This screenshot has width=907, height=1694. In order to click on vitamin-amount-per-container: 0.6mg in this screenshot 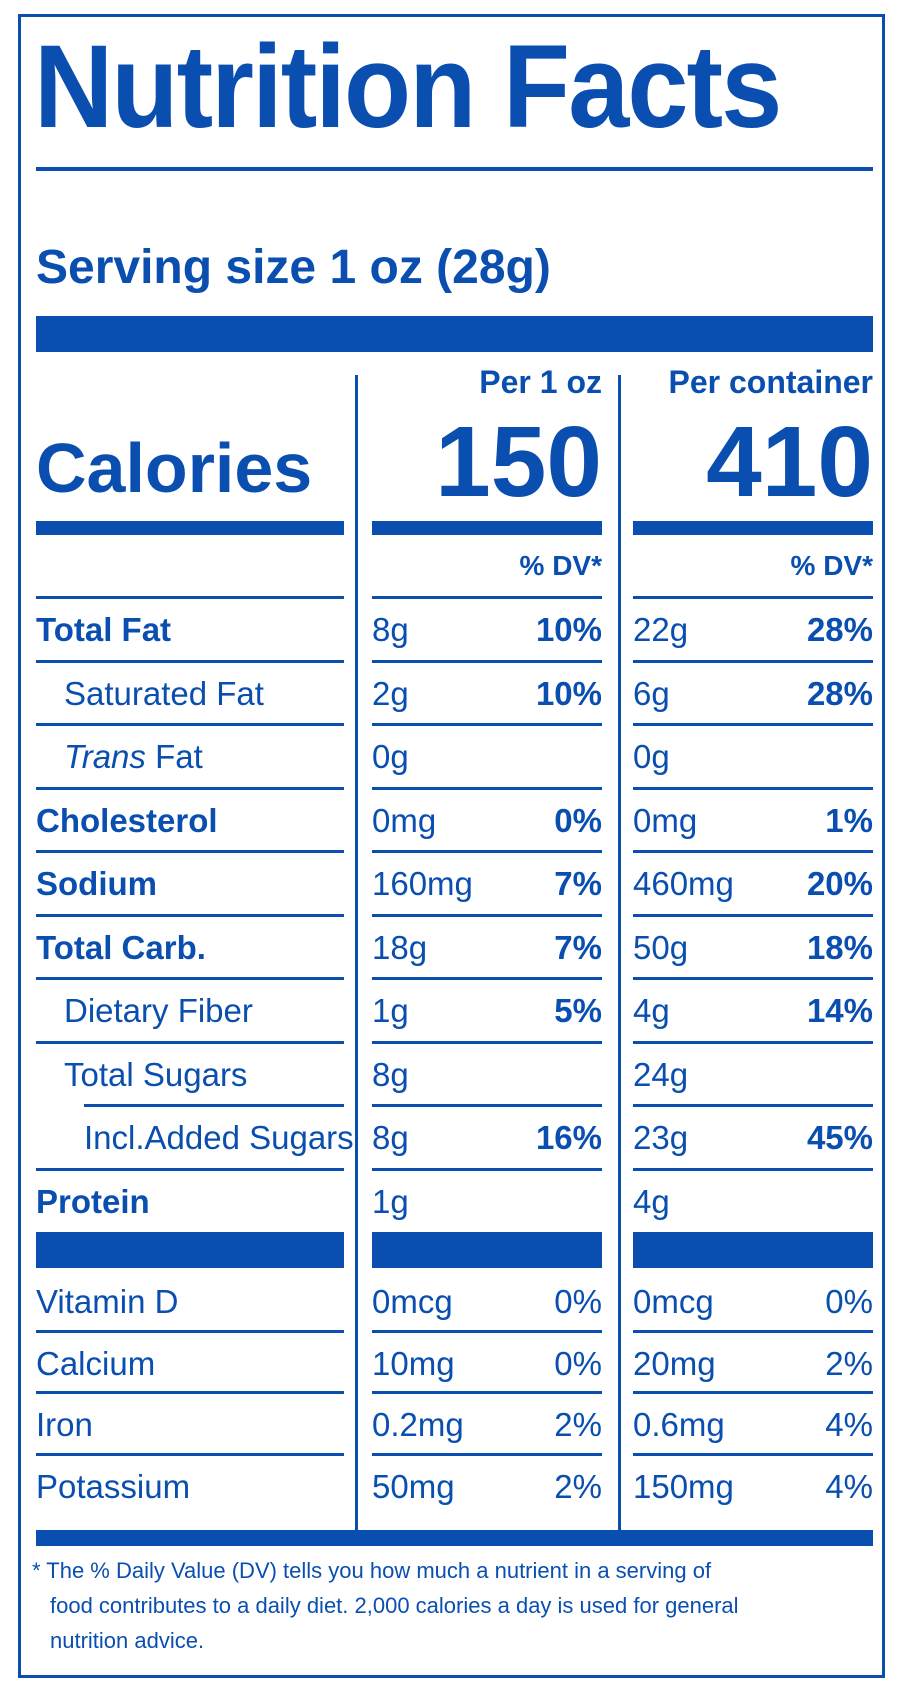, I will do `click(679, 1424)`.